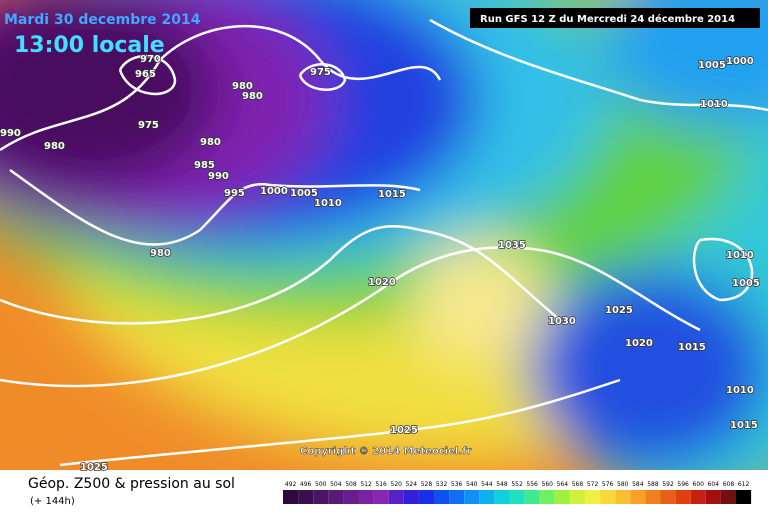 The height and width of the screenshot is (512, 768). I want to click on scale-label: 532, so click(442, 484).